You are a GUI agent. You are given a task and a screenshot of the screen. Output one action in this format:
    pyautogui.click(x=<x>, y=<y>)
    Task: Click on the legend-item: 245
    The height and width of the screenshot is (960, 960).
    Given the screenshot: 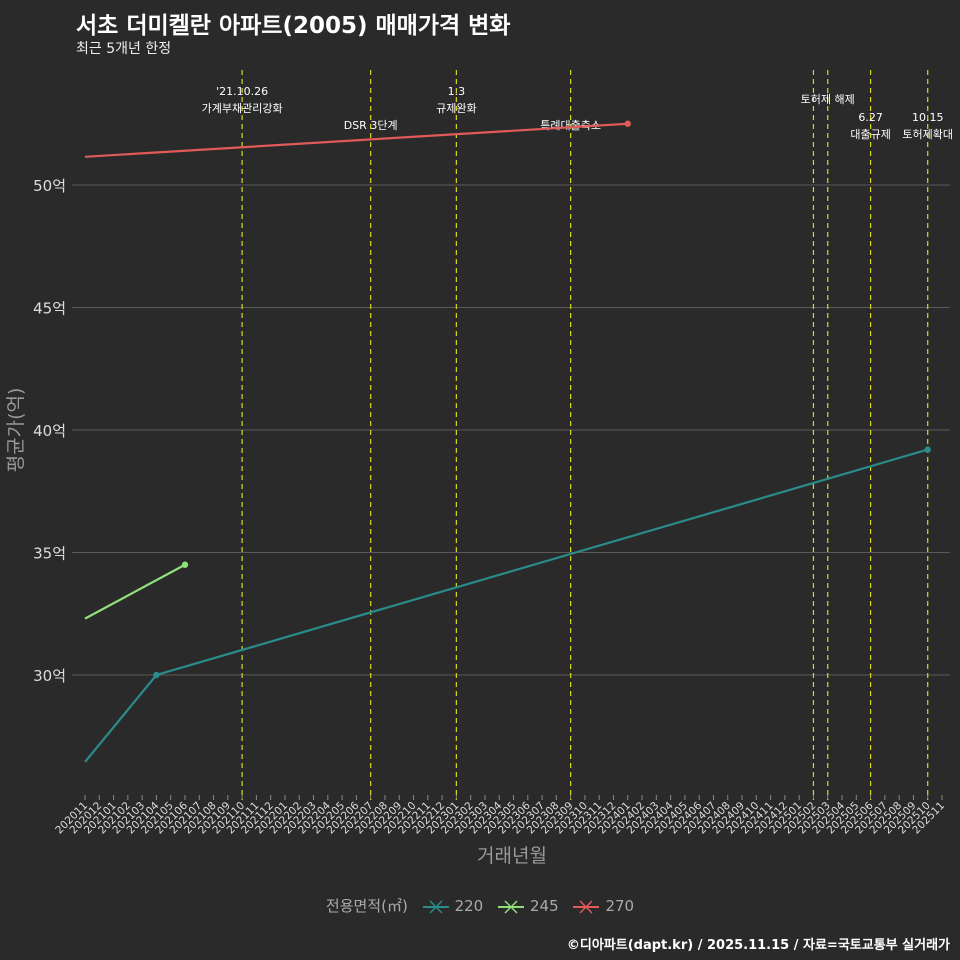 What is the action you would take?
    pyautogui.click(x=528, y=906)
    